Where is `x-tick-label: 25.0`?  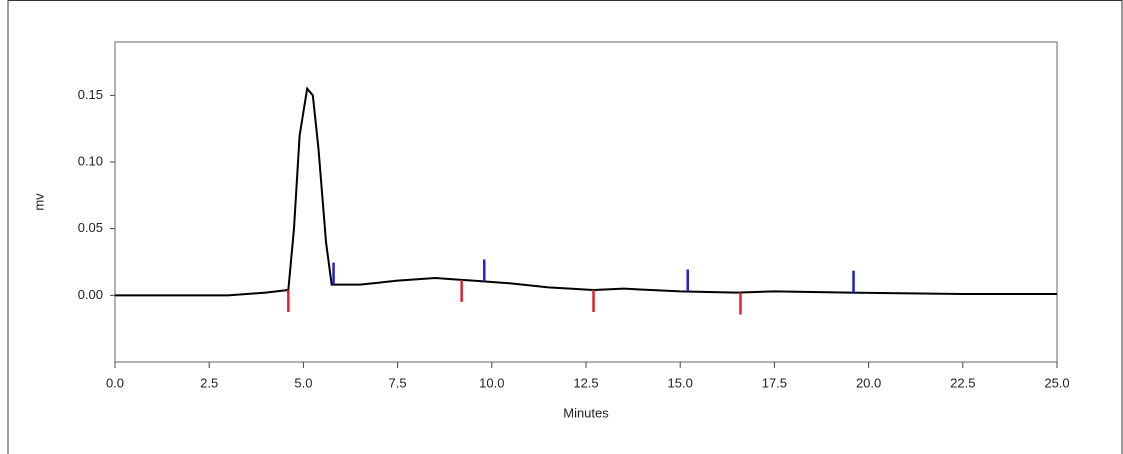 x-tick-label: 25.0 is located at coordinates (1056, 382).